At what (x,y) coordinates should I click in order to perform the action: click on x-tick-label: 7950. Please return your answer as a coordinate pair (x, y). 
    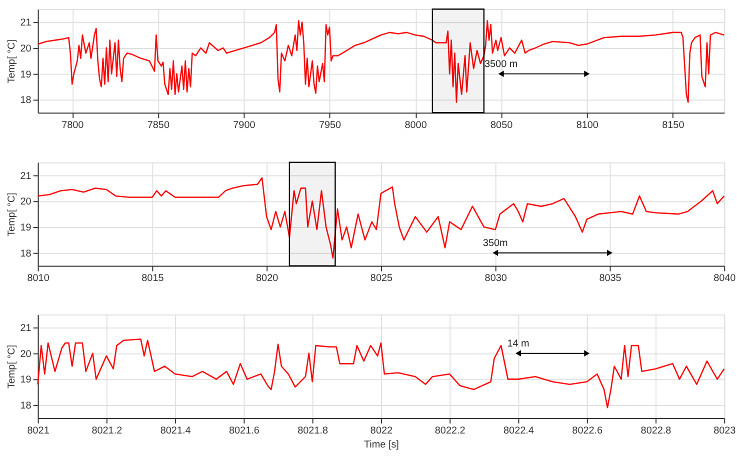
    Looking at the image, I should click on (330, 126).